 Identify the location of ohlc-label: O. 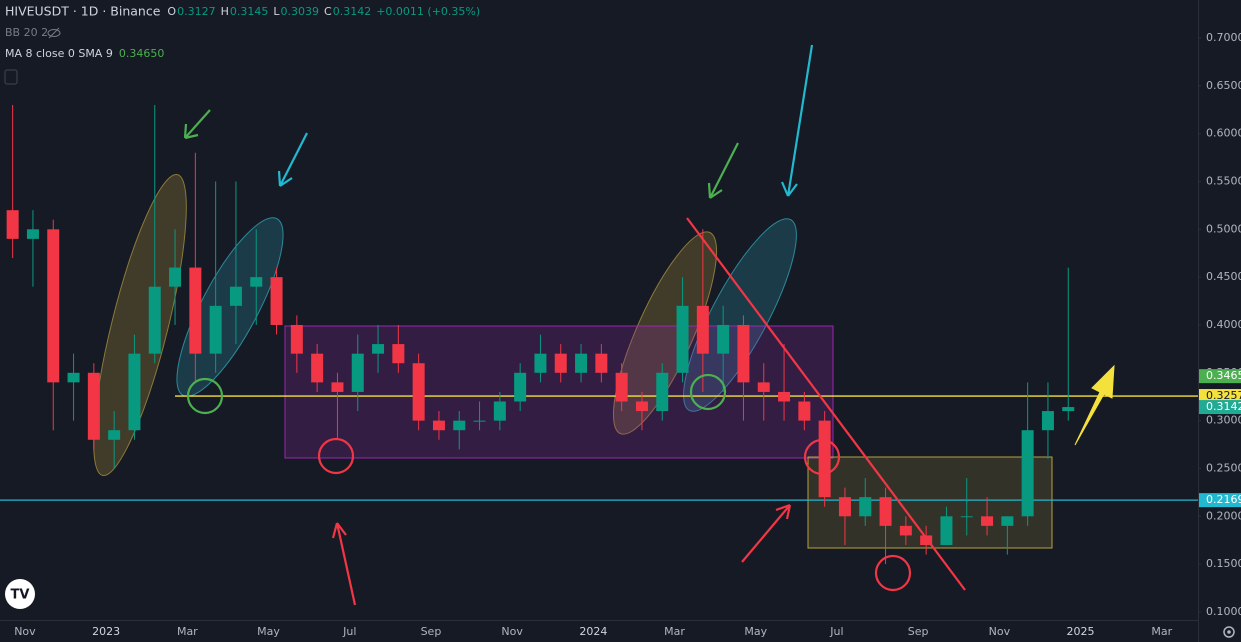
(171, 11).